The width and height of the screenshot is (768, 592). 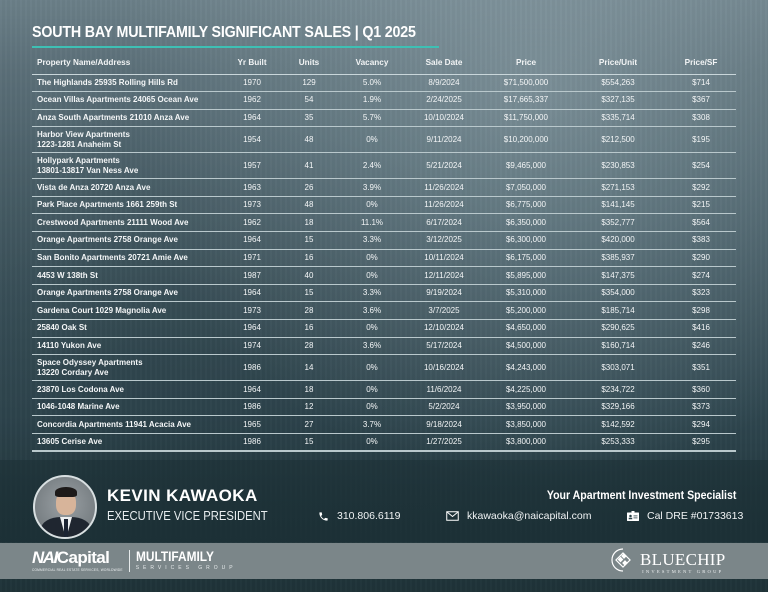 What do you see at coordinates (618, 424) in the screenshot?
I see `price-per-unit-cell: $142,592` at bounding box center [618, 424].